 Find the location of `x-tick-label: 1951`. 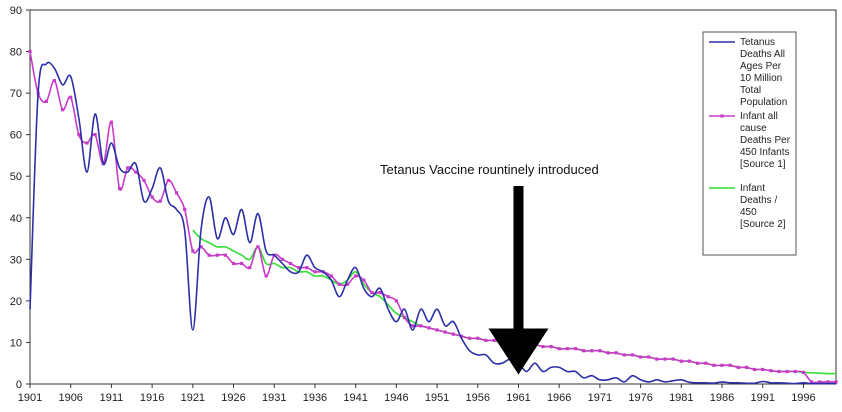

x-tick-label: 1951 is located at coordinates (437, 398).